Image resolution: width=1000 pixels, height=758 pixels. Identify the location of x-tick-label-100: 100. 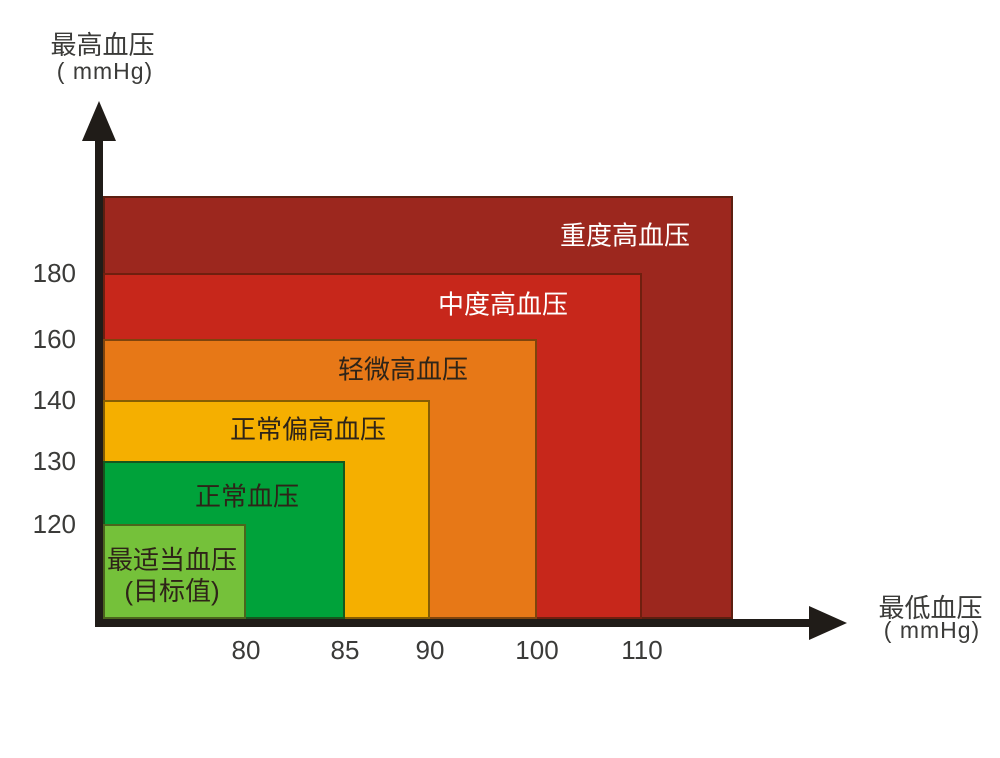
(537, 650).